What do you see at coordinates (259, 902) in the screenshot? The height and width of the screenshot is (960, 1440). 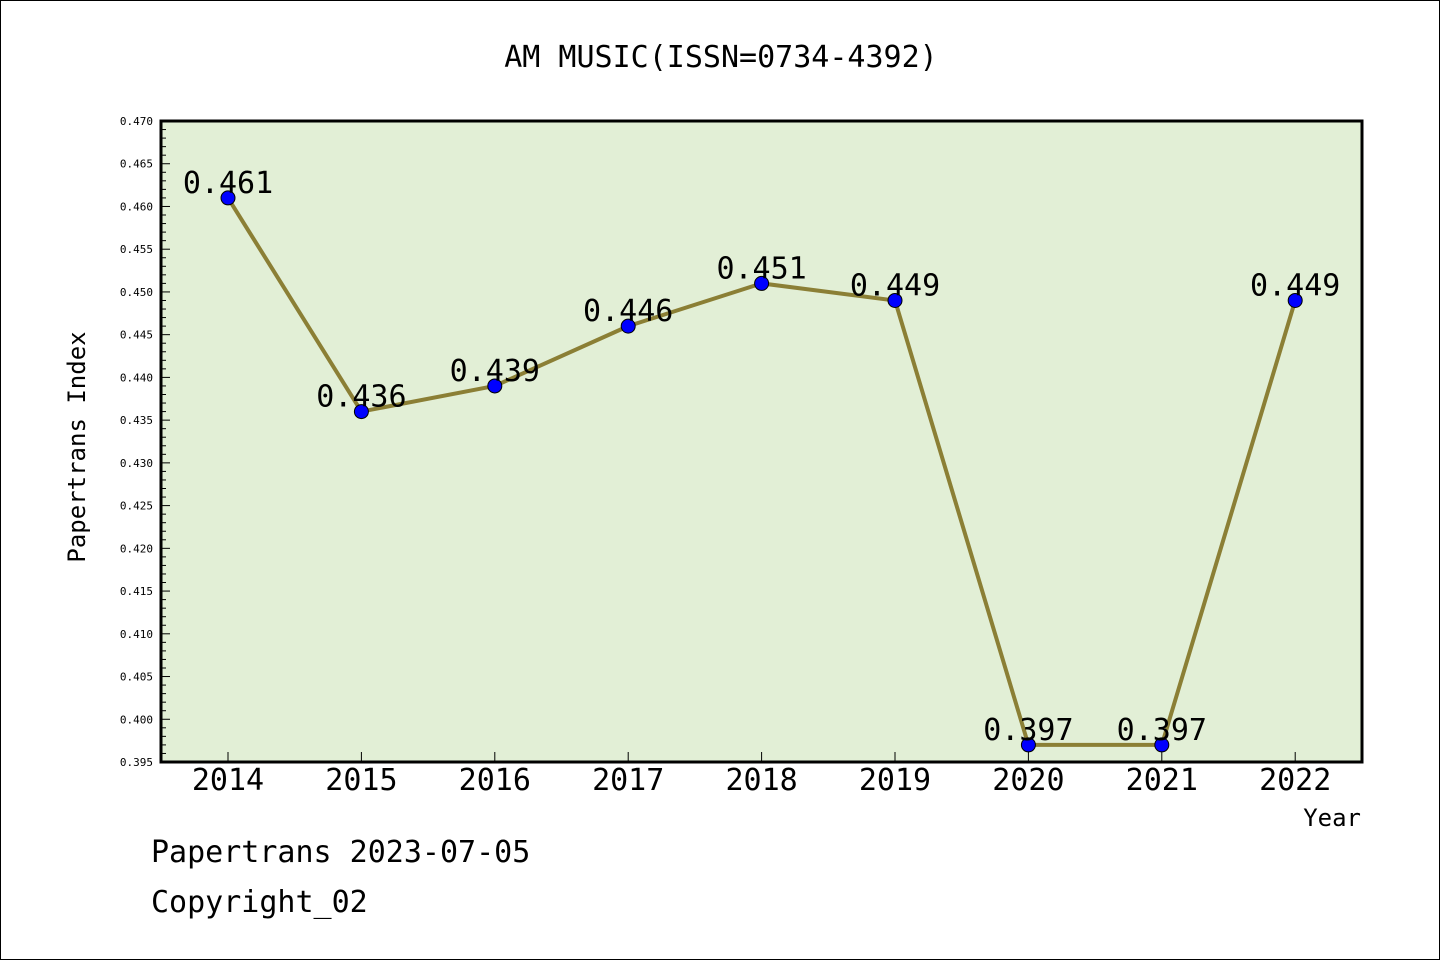 I see `footer-copyright: Copyright_02` at bounding box center [259, 902].